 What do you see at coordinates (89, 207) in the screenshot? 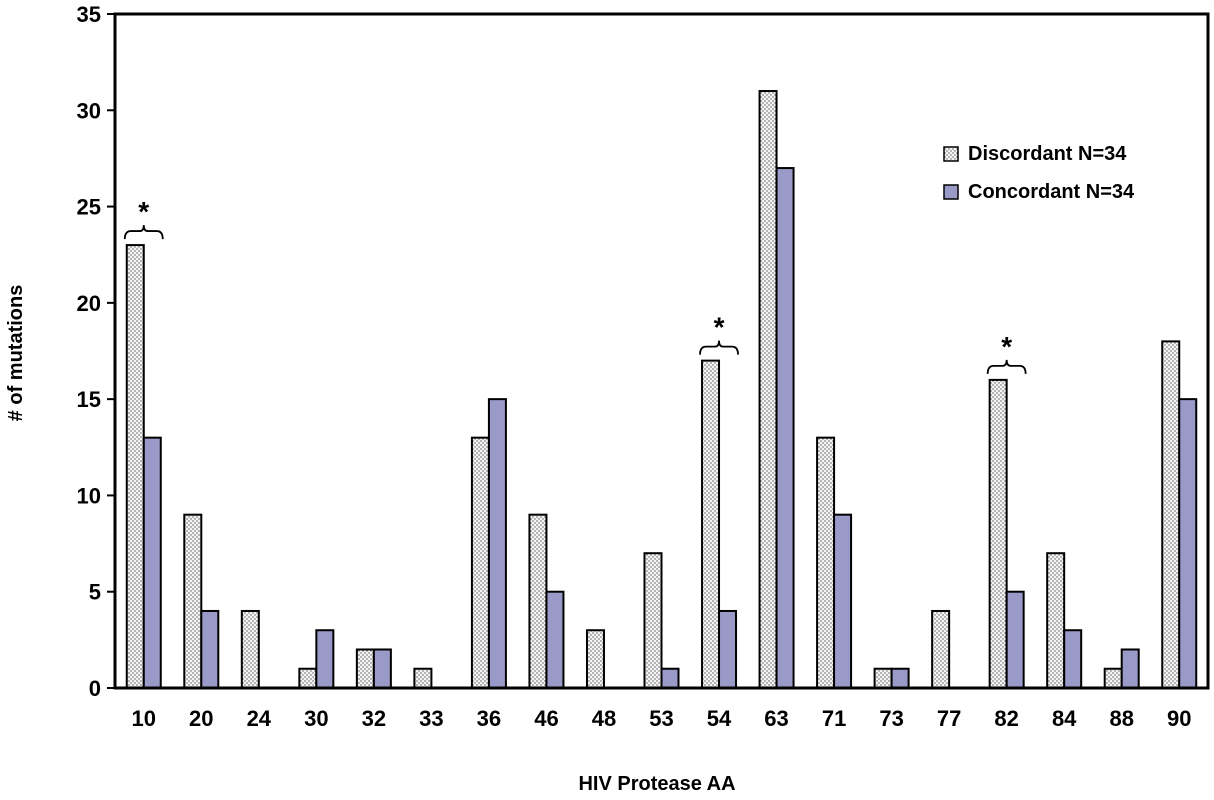
I see `y-tick-label: 25` at bounding box center [89, 207].